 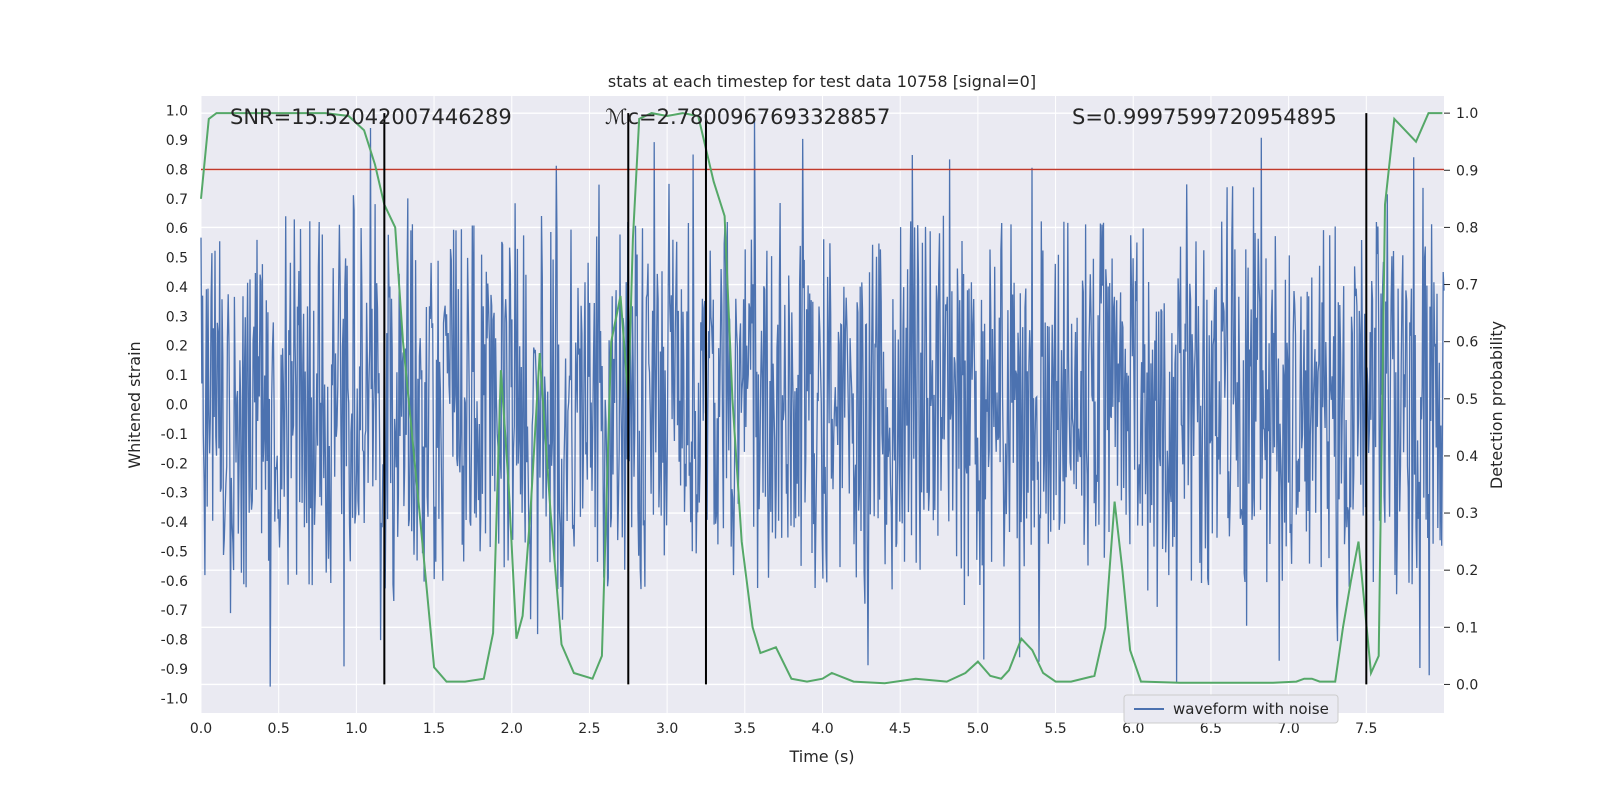 What do you see at coordinates (1211, 729) in the screenshot?
I see `x-tick-label: 6.5` at bounding box center [1211, 729].